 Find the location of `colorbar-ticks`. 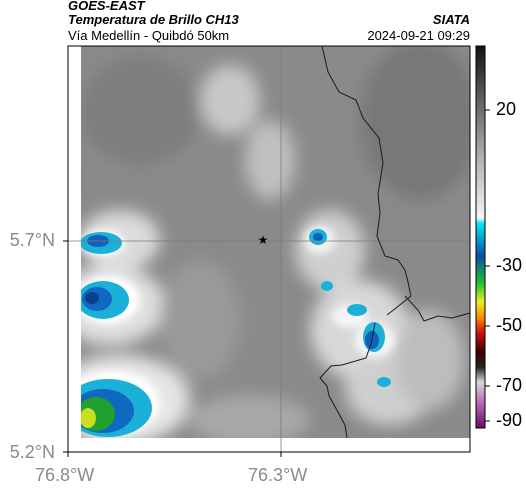

colorbar-ticks is located at coordinates (487, 265).